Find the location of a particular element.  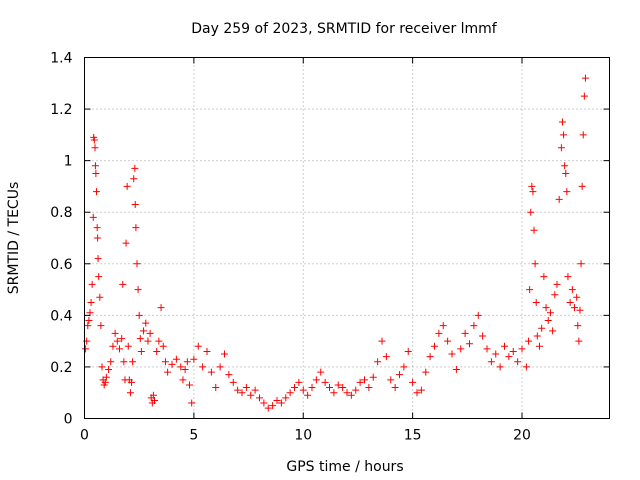

y-tick-label: 0.8 is located at coordinates (61, 213).